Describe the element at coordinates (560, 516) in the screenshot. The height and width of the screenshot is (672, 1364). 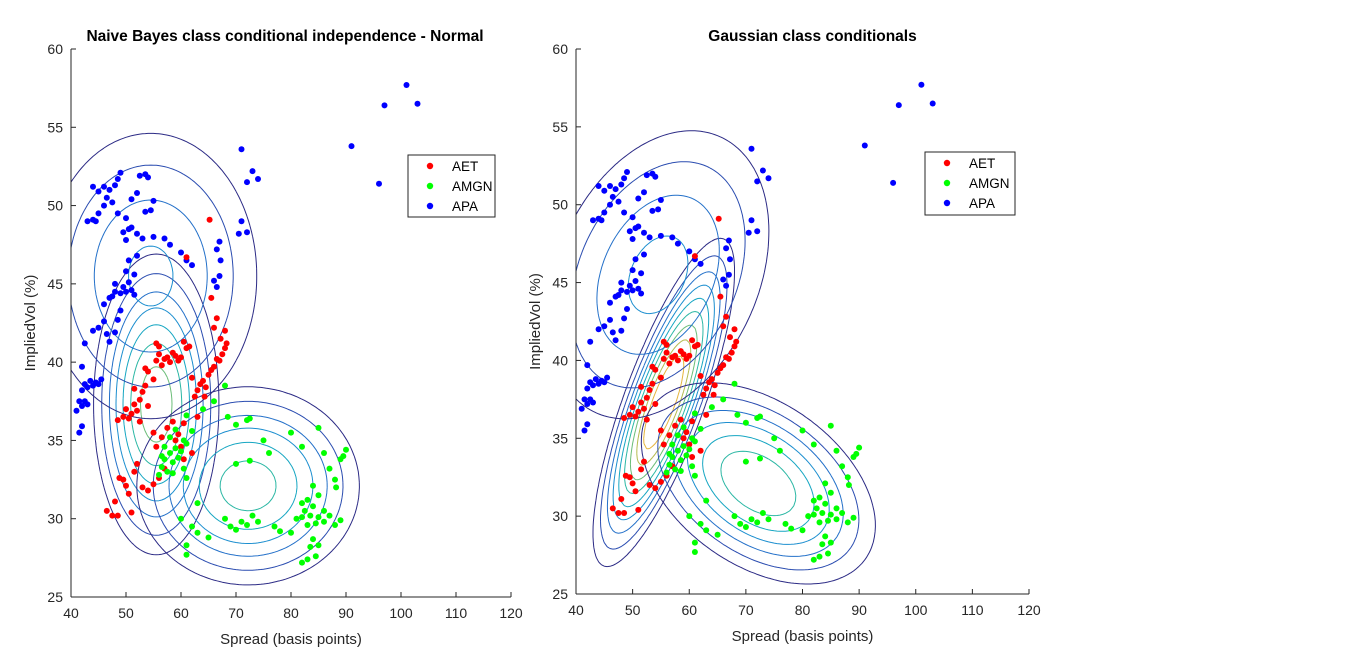
I see `y-tick-label: 30` at that location.